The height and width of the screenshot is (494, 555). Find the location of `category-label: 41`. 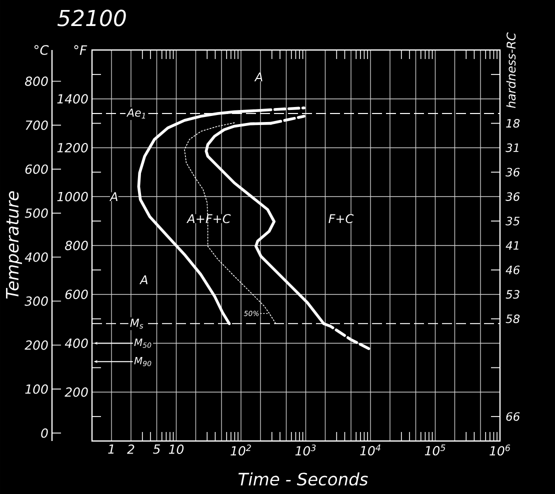

category-label: 41 is located at coordinates (512, 245).